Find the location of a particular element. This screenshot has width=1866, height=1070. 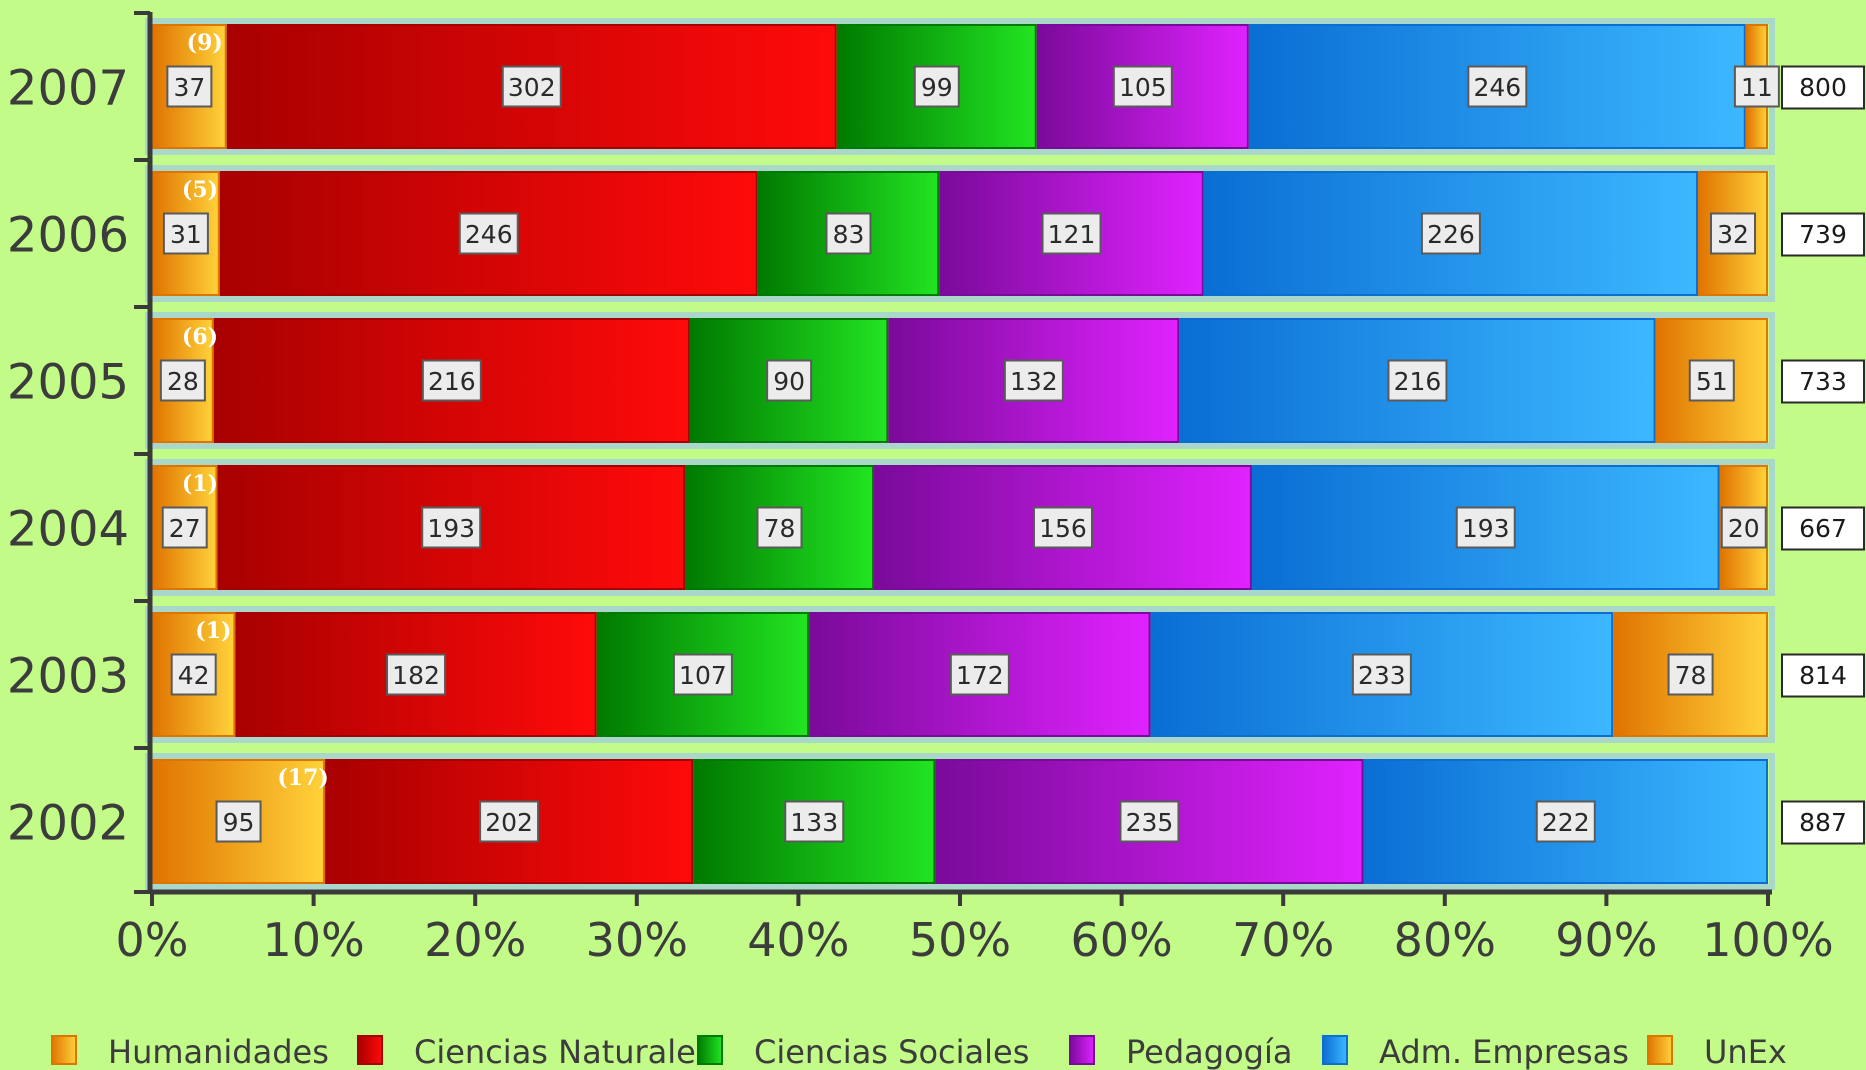

legend-swatch-adm-empresas is located at coordinates (1335, 1050).